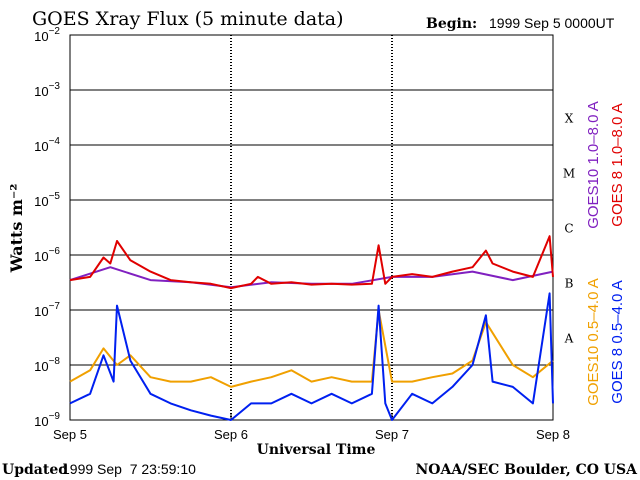 The image size is (640, 480). I want to click on x-tick-labels: Sep 5 Sep 6 Sep 7 Sep 8, so click(311, 428).